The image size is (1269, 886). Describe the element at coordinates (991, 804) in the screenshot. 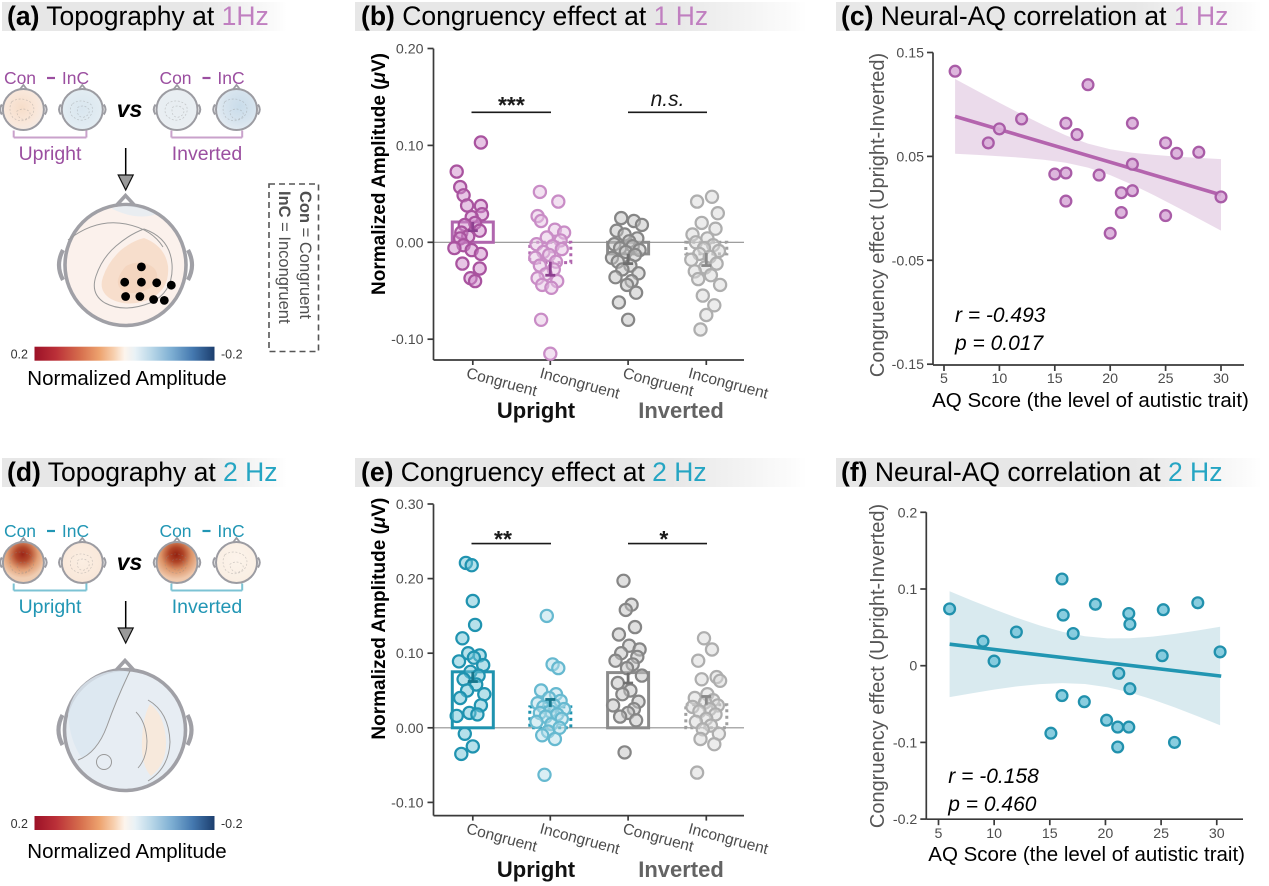

I see `svg-text: p = 0.460` at that location.